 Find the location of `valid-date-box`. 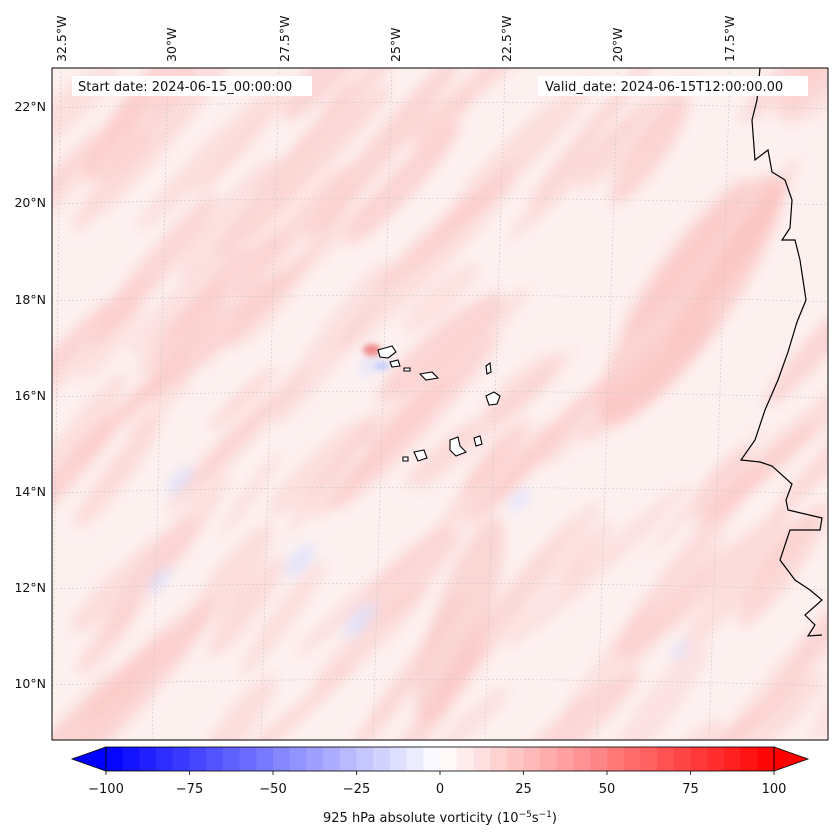

valid-date-box is located at coordinates (673, 86).